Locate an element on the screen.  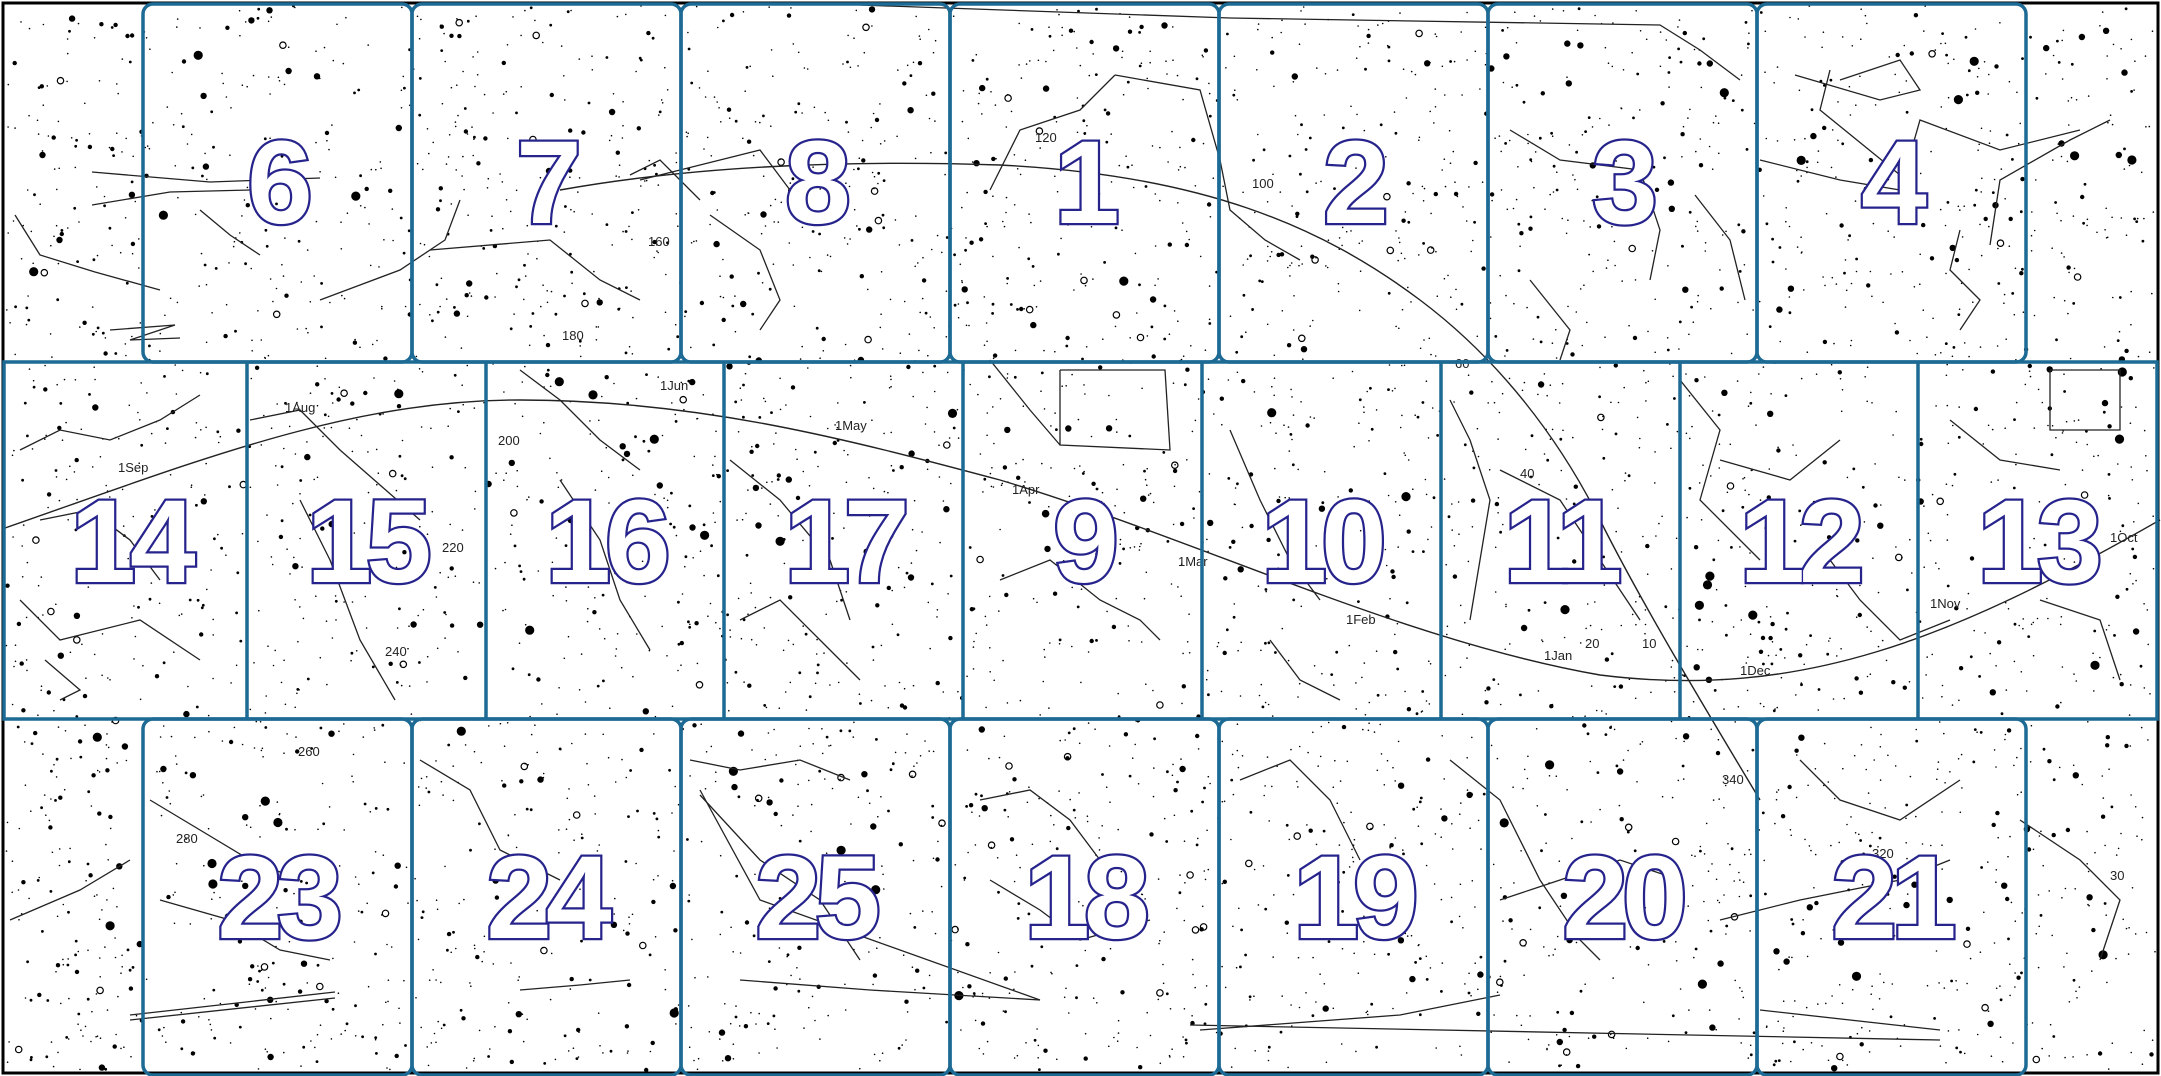
ra-label-10: 10 is located at coordinates (1649, 643).